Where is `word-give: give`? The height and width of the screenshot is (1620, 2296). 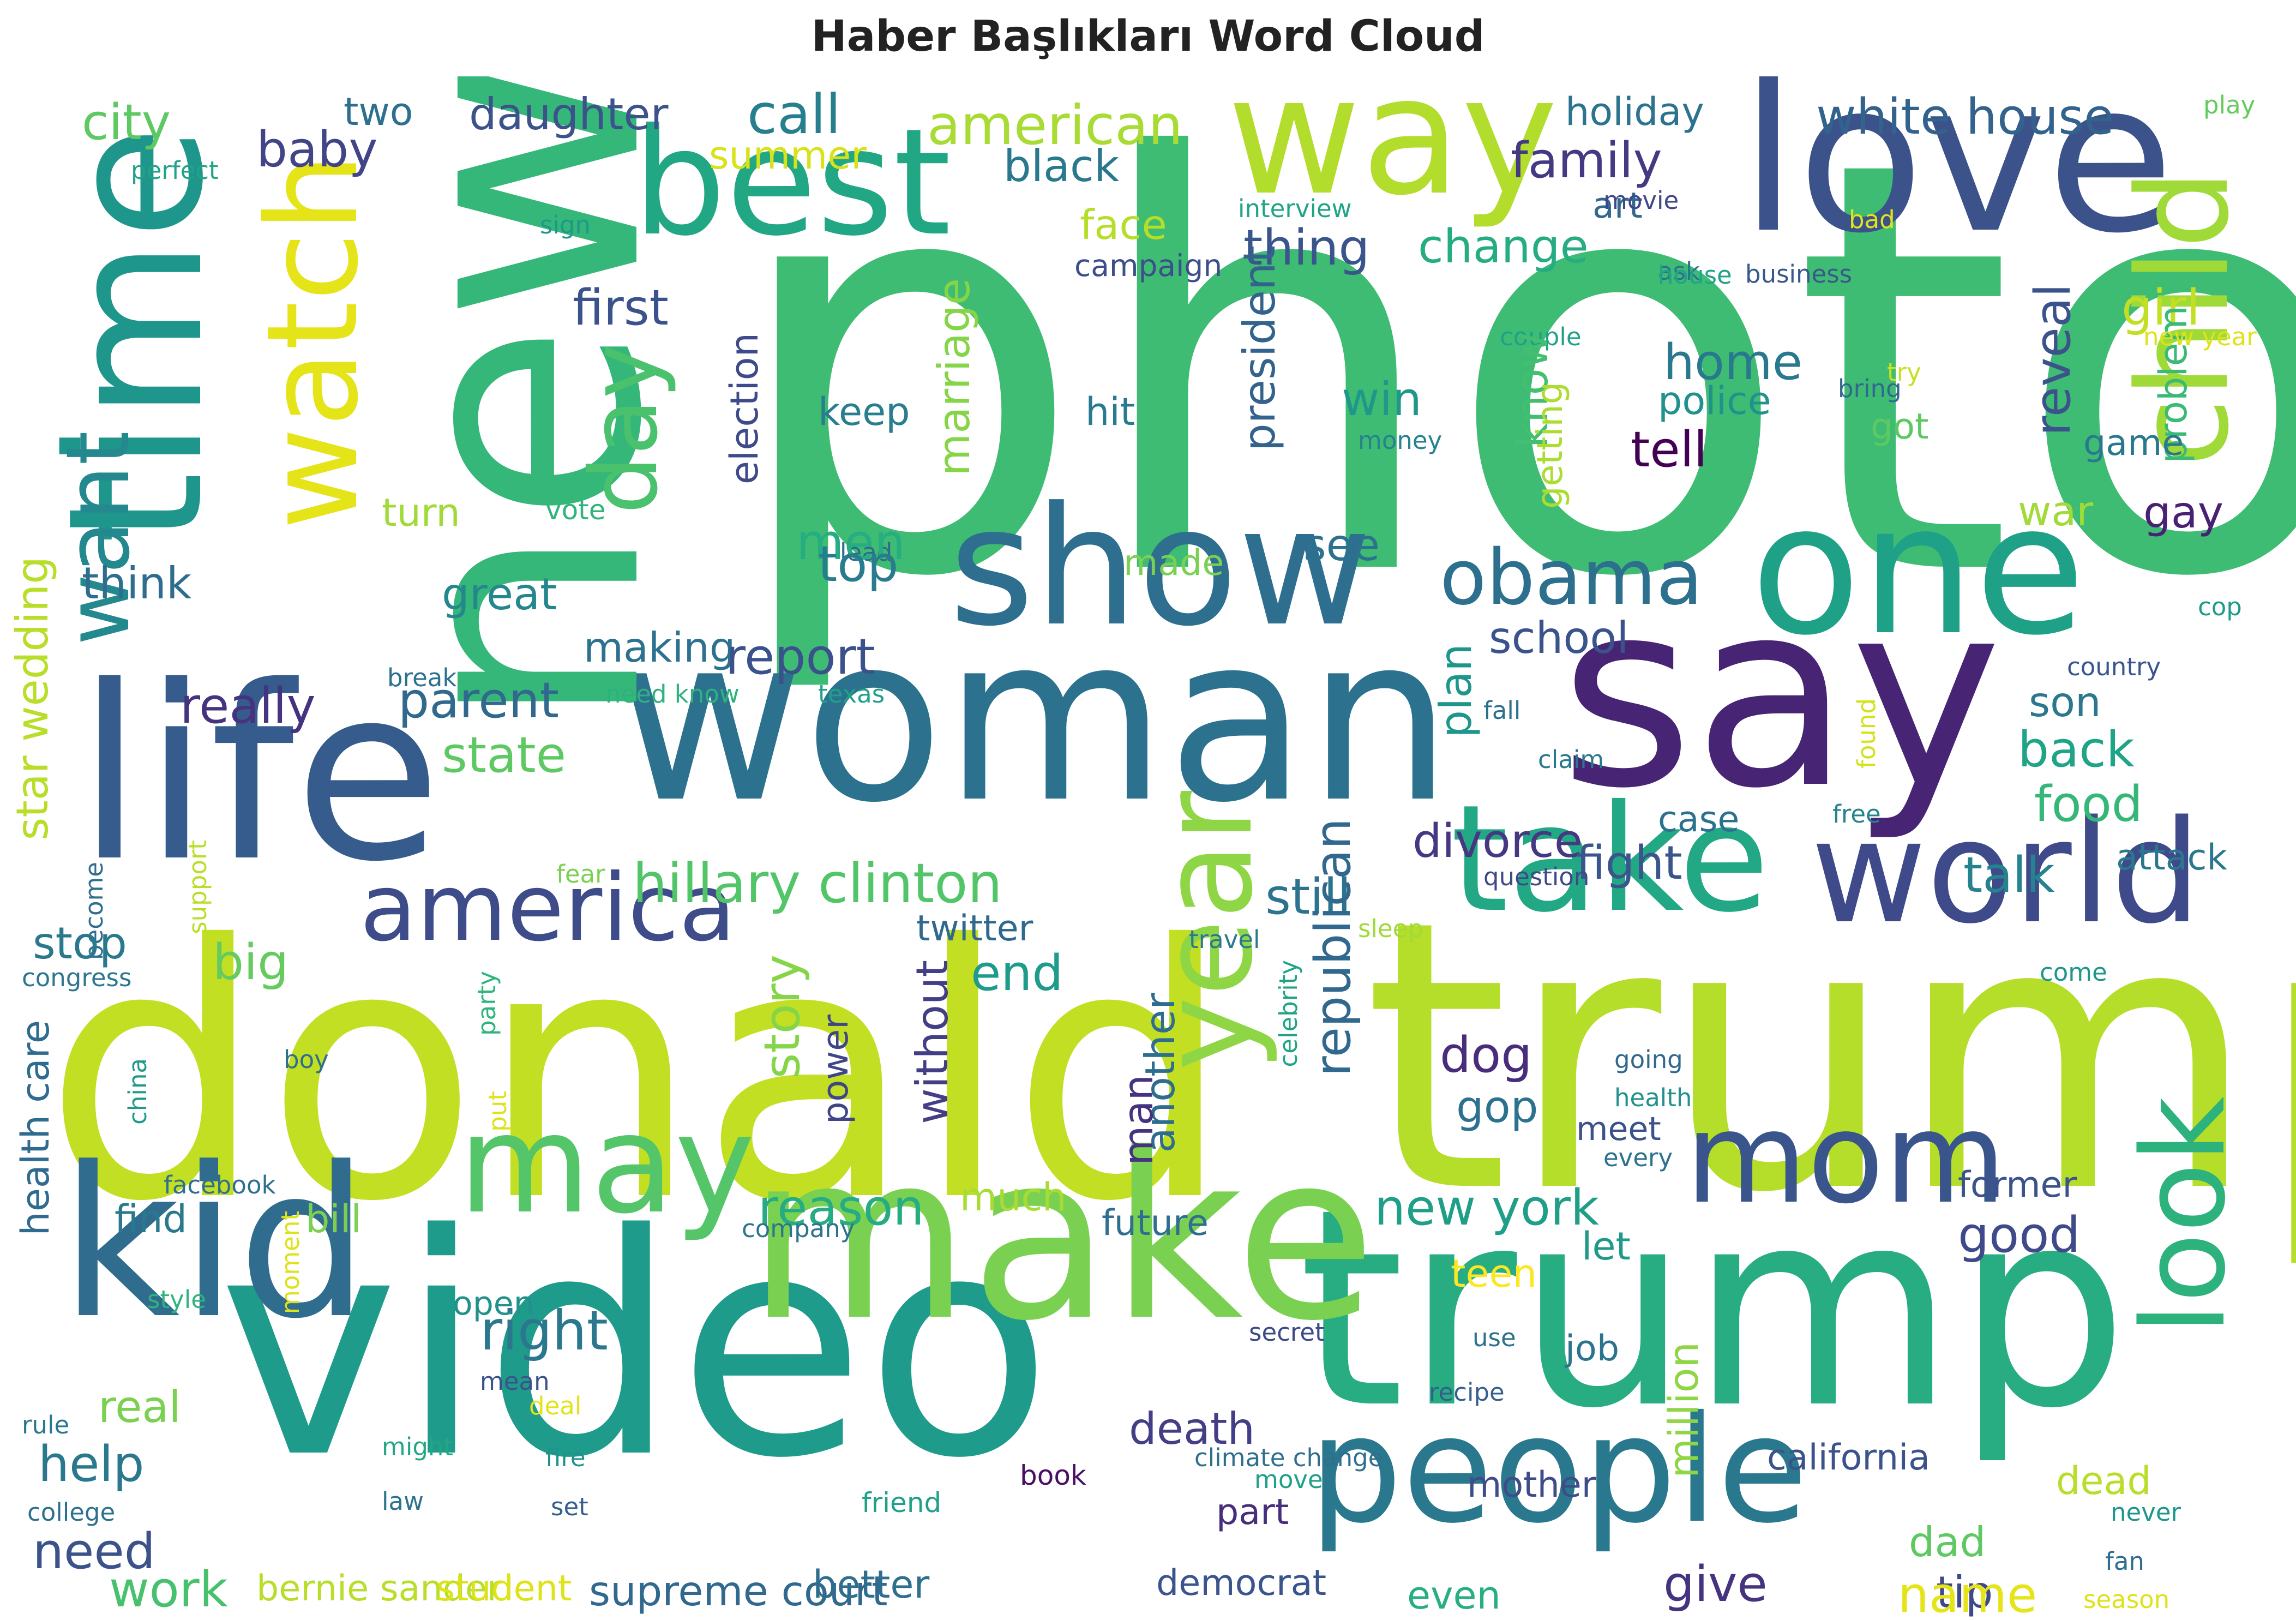 word-give: give is located at coordinates (1715, 1584).